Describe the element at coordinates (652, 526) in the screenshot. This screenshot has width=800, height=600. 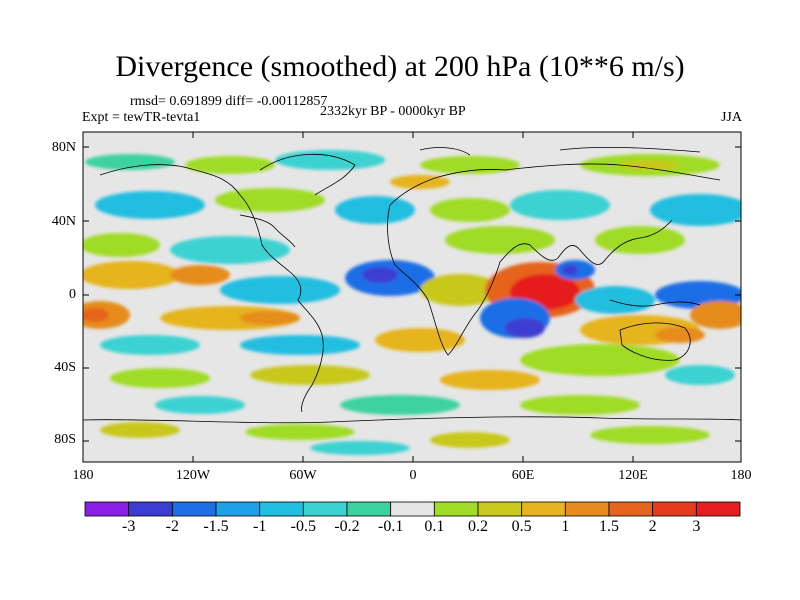
I see `colorbar-label: 2` at that location.